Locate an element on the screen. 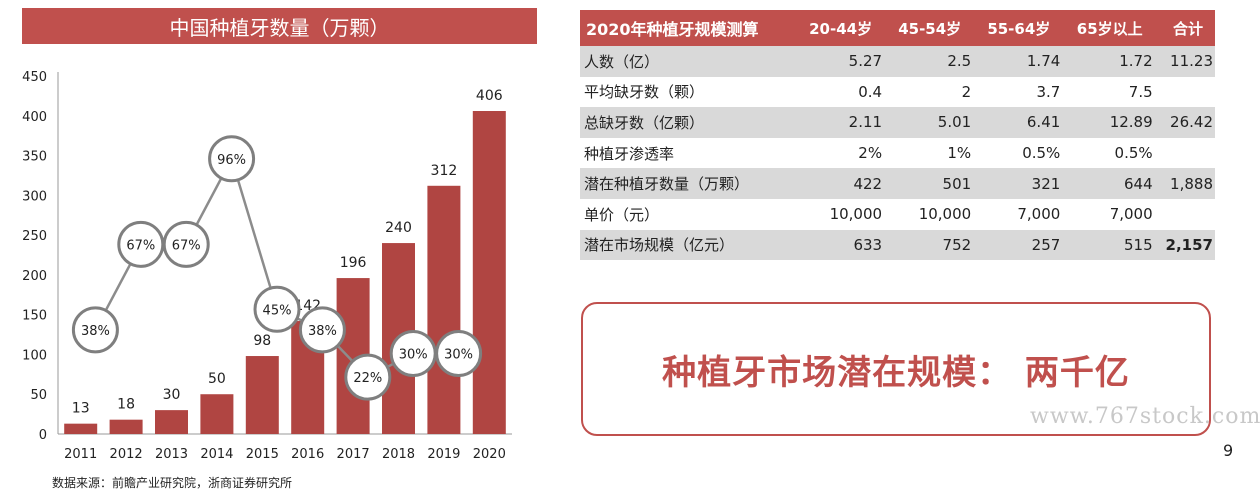  row-label: 潜在种植牙数量（万颗） is located at coordinates (687, 183).